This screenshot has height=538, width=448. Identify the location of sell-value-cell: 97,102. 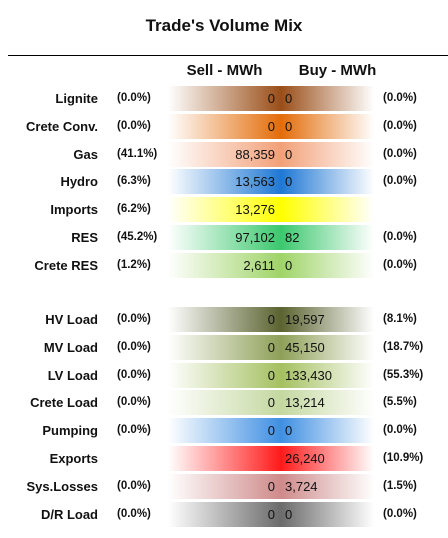
(224, 237).